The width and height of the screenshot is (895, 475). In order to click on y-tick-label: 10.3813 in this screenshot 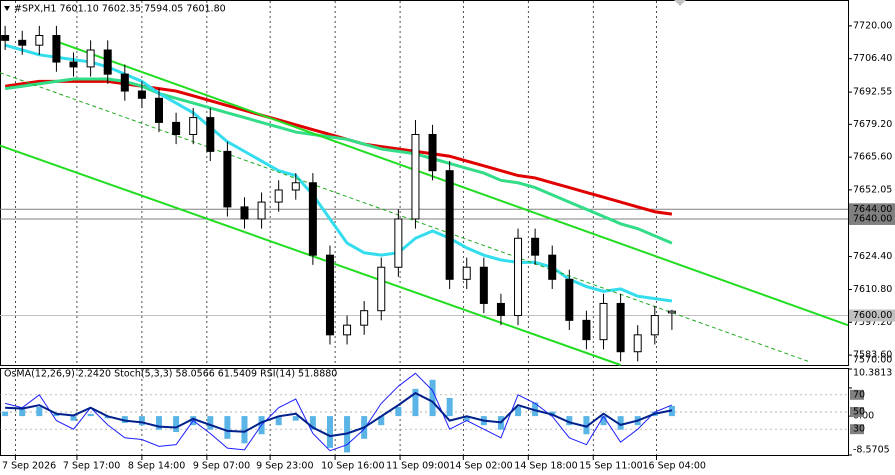, I will do `click(872, 373)`.